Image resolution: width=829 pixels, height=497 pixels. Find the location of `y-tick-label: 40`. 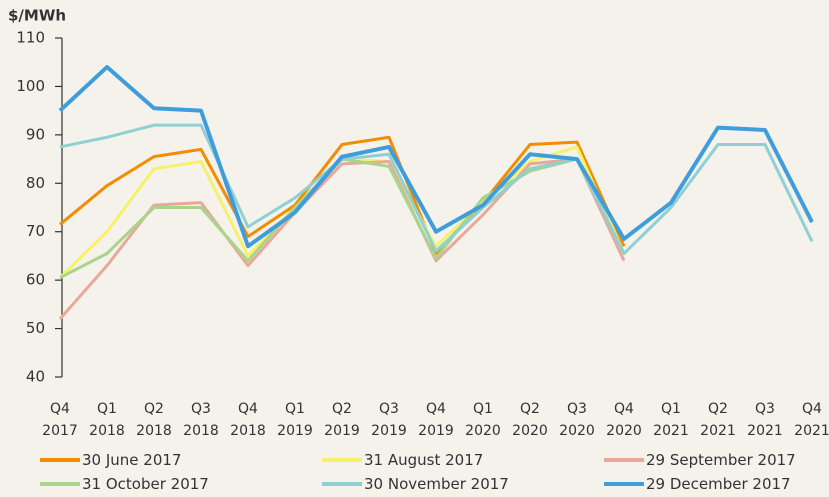

y-tick-label: 40 is located at coordinates (35, 377).